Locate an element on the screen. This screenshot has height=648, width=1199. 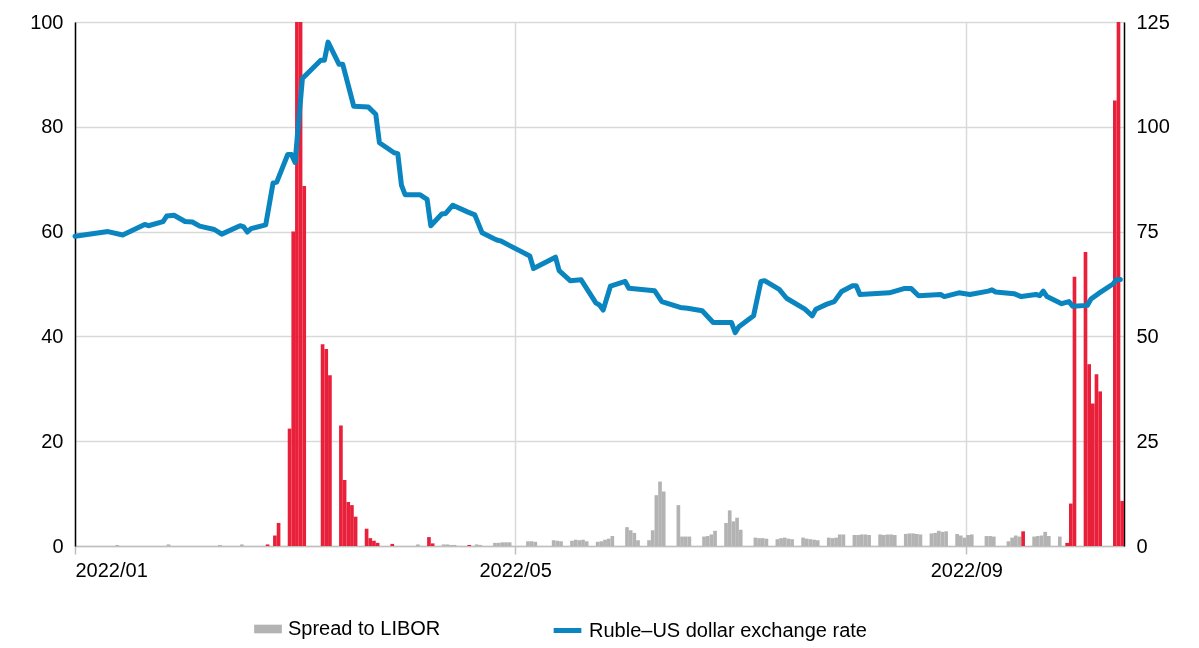
y2-tick-label: 50 is located at coordinates (1147, 335).